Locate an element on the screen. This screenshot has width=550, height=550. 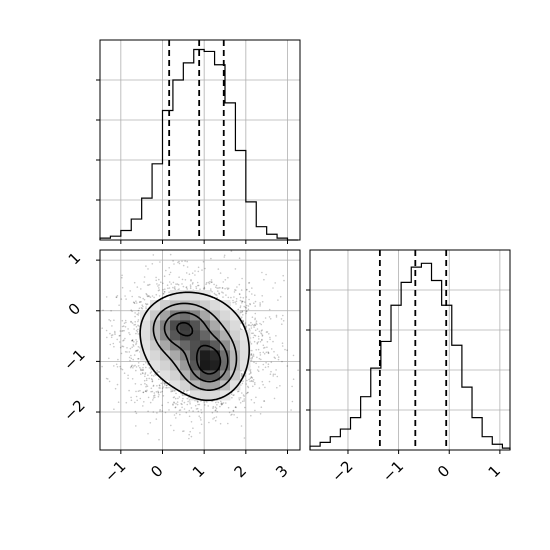
y-tick-label: −1 is located at coordinates (74, 360).